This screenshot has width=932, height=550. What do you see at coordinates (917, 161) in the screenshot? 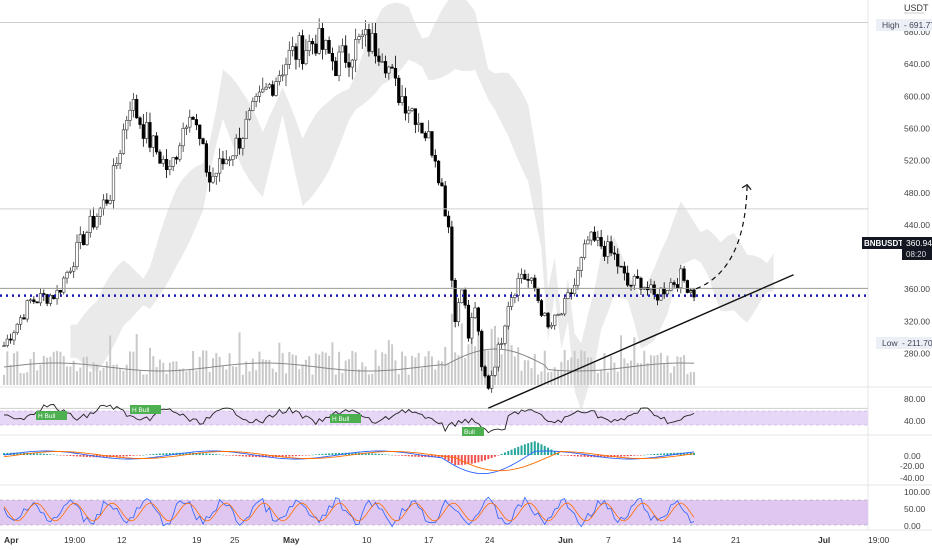
I see `price-tick: 520.00` at bounding box center [917, 161].